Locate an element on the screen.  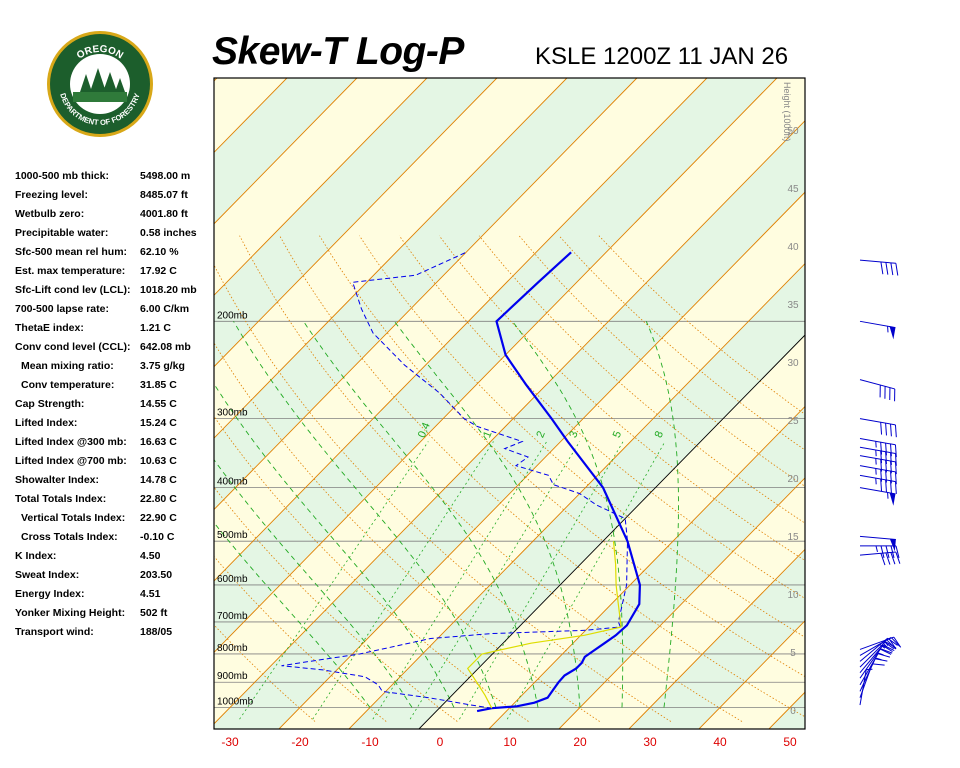
stat-value: 4.51 is located at coordinates (150, 594).